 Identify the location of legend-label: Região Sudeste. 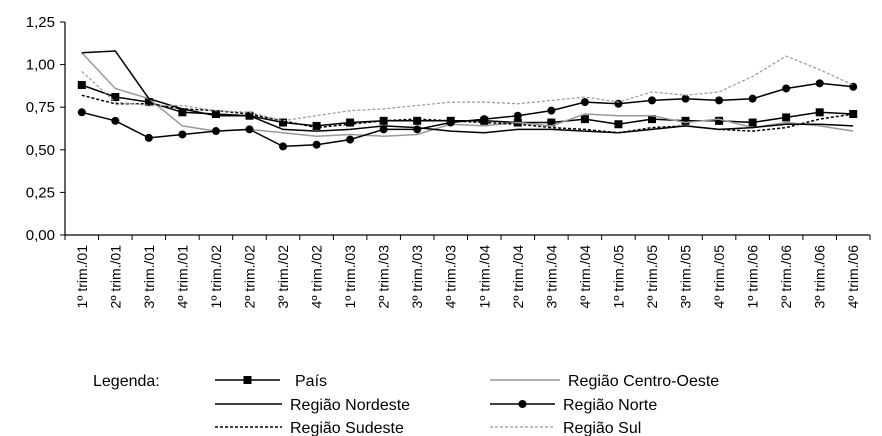
(347, 428).